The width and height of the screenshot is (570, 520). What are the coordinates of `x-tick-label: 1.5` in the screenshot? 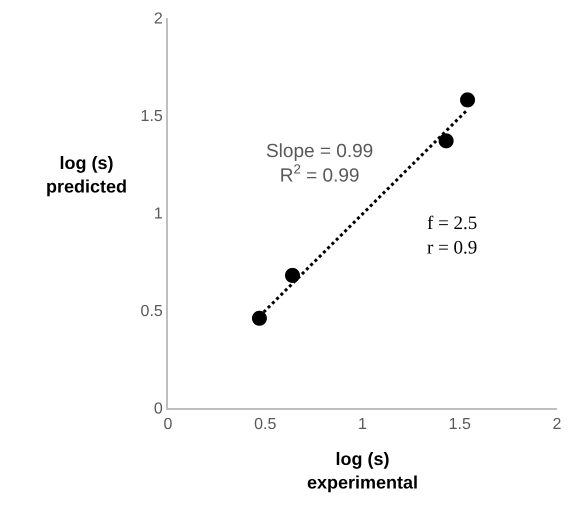 It's located at (459, 425).